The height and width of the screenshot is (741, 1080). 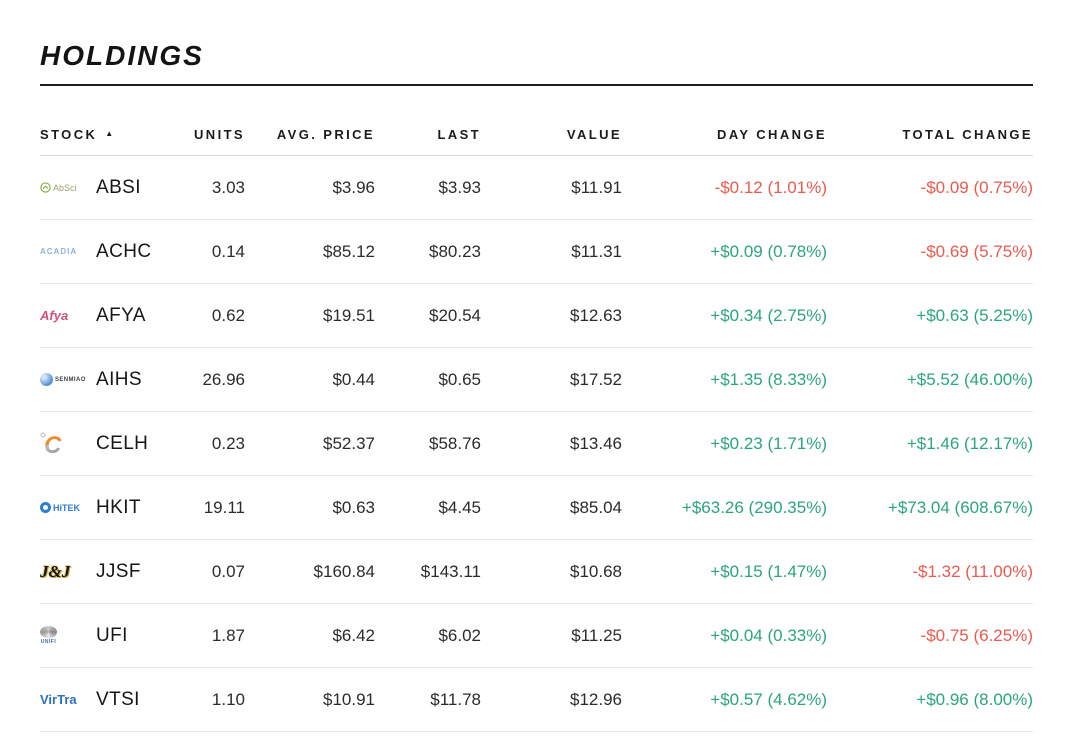 I want to click on day-change-cell: +$63.26 (290.35%), so click(x=754, y=507).